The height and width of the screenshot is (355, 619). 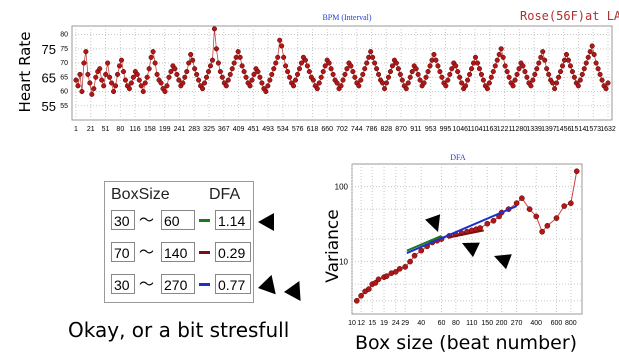 What do you see at coordinates (372, 129) in the screenshot?
I see `bpm-x-tick-label: 786` at bounding box center [372, 129].